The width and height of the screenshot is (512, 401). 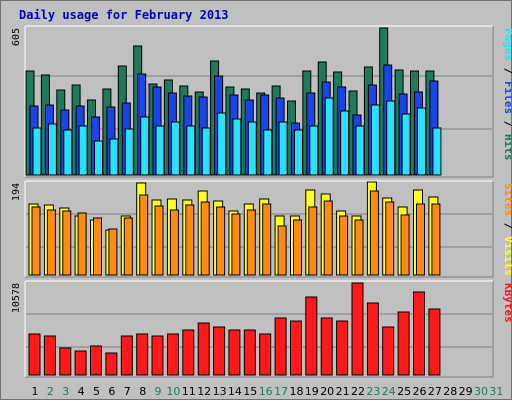 I want to click on x-tick-label-day: 19, so click(x=312, y=391).